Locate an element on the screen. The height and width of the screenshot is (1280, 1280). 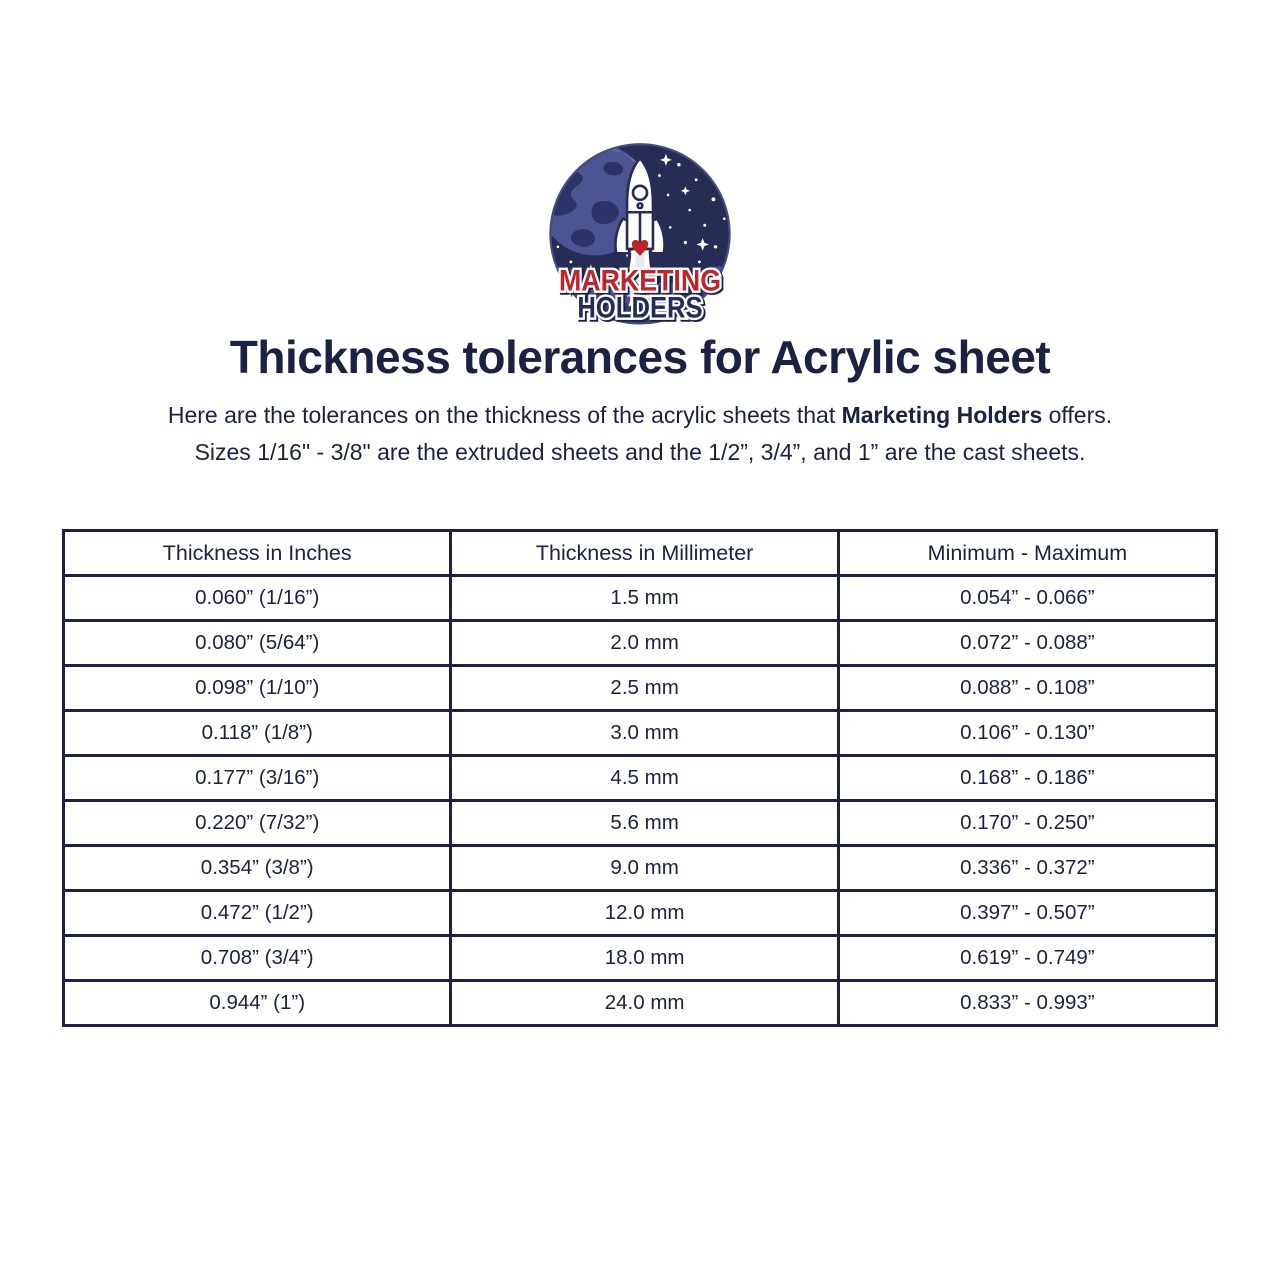
rocket-trail-icon is located at coordinates (640, 276).